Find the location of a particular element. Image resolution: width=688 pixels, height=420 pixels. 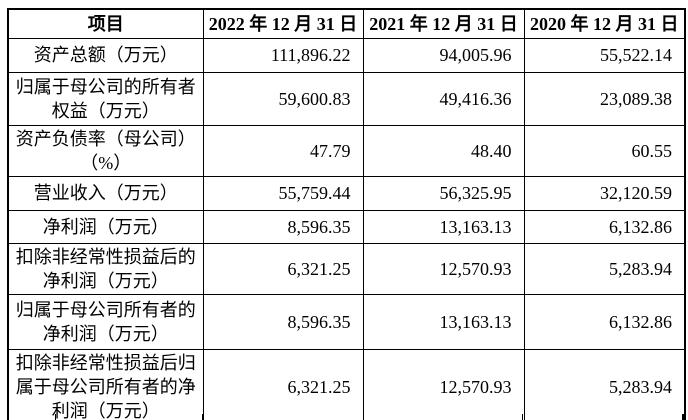

item-label-cell: 营业收入（万元） is located at coordinates (105, 193).